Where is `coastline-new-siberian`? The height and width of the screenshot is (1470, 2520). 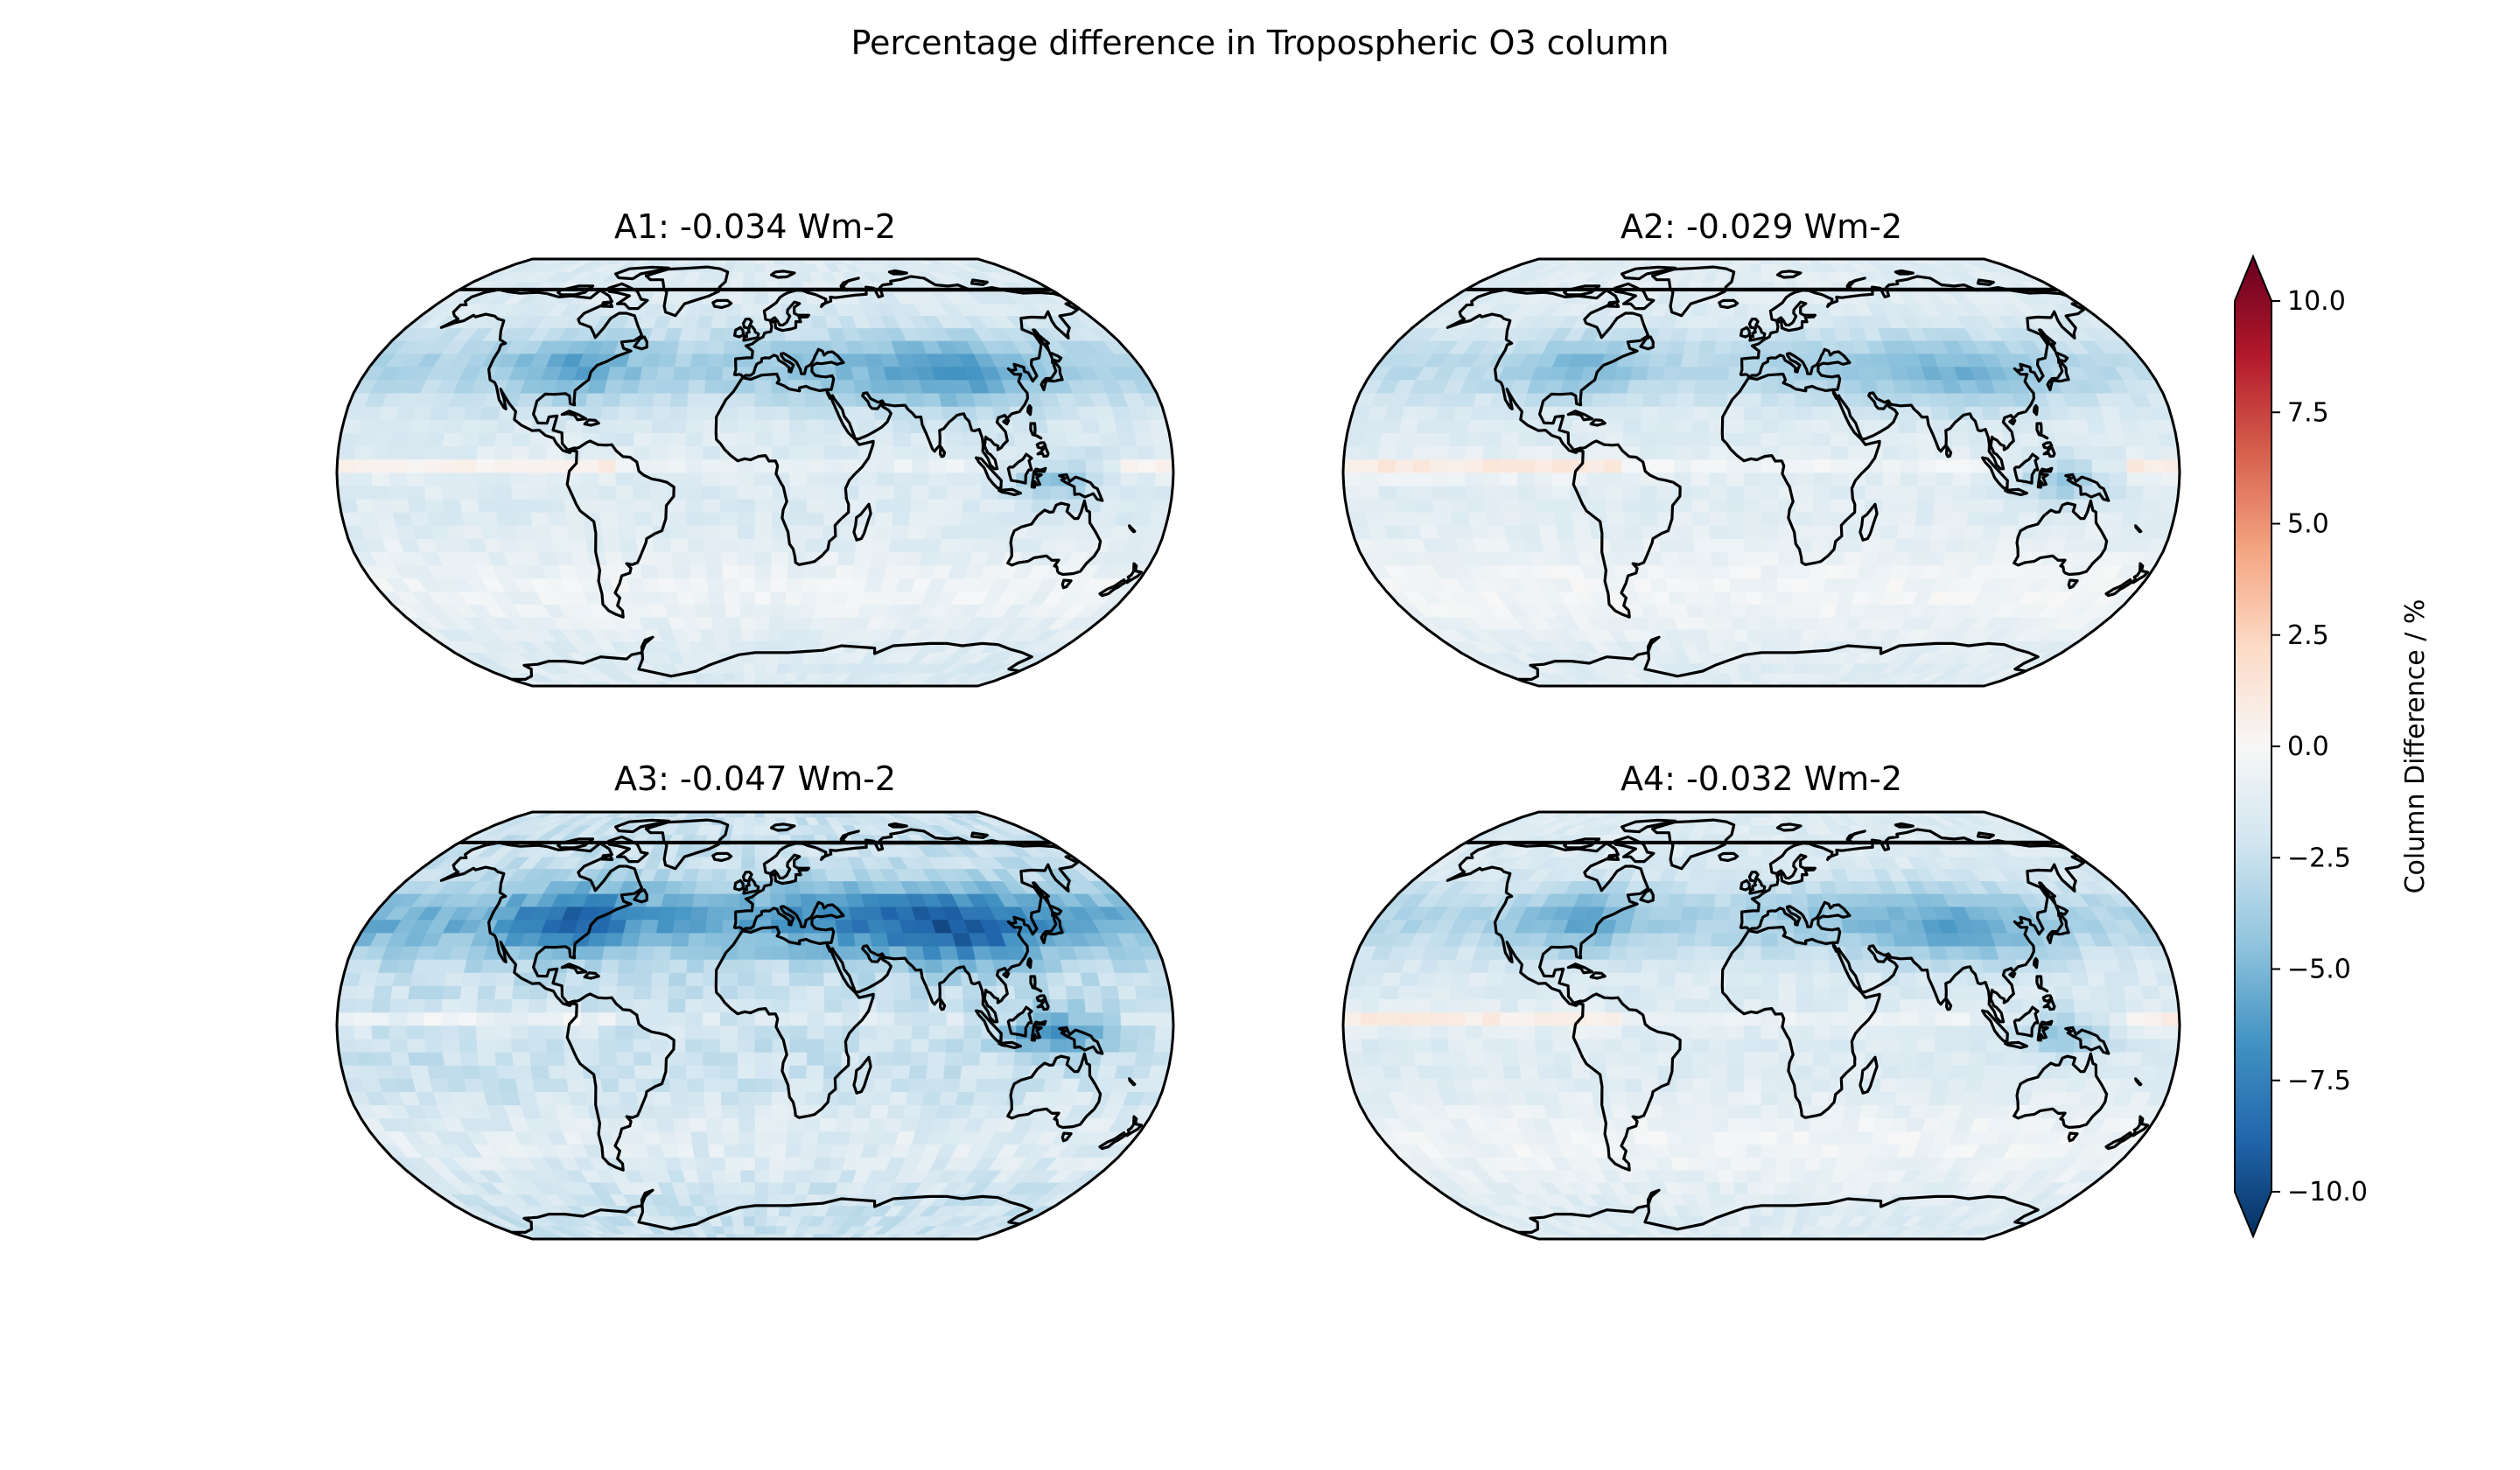
coastline-new-siberian is located at coordinates (979, 282).